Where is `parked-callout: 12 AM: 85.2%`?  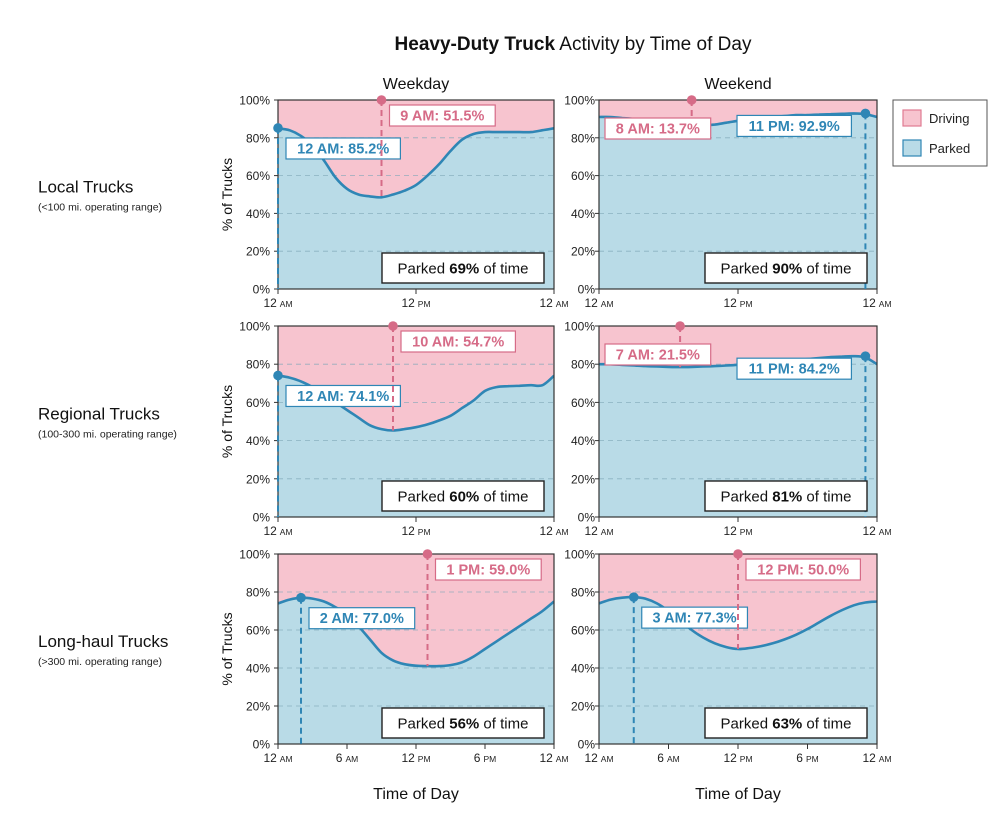
parked-callout: 12 AM: 85.2% is located at coordinates (343, 148).